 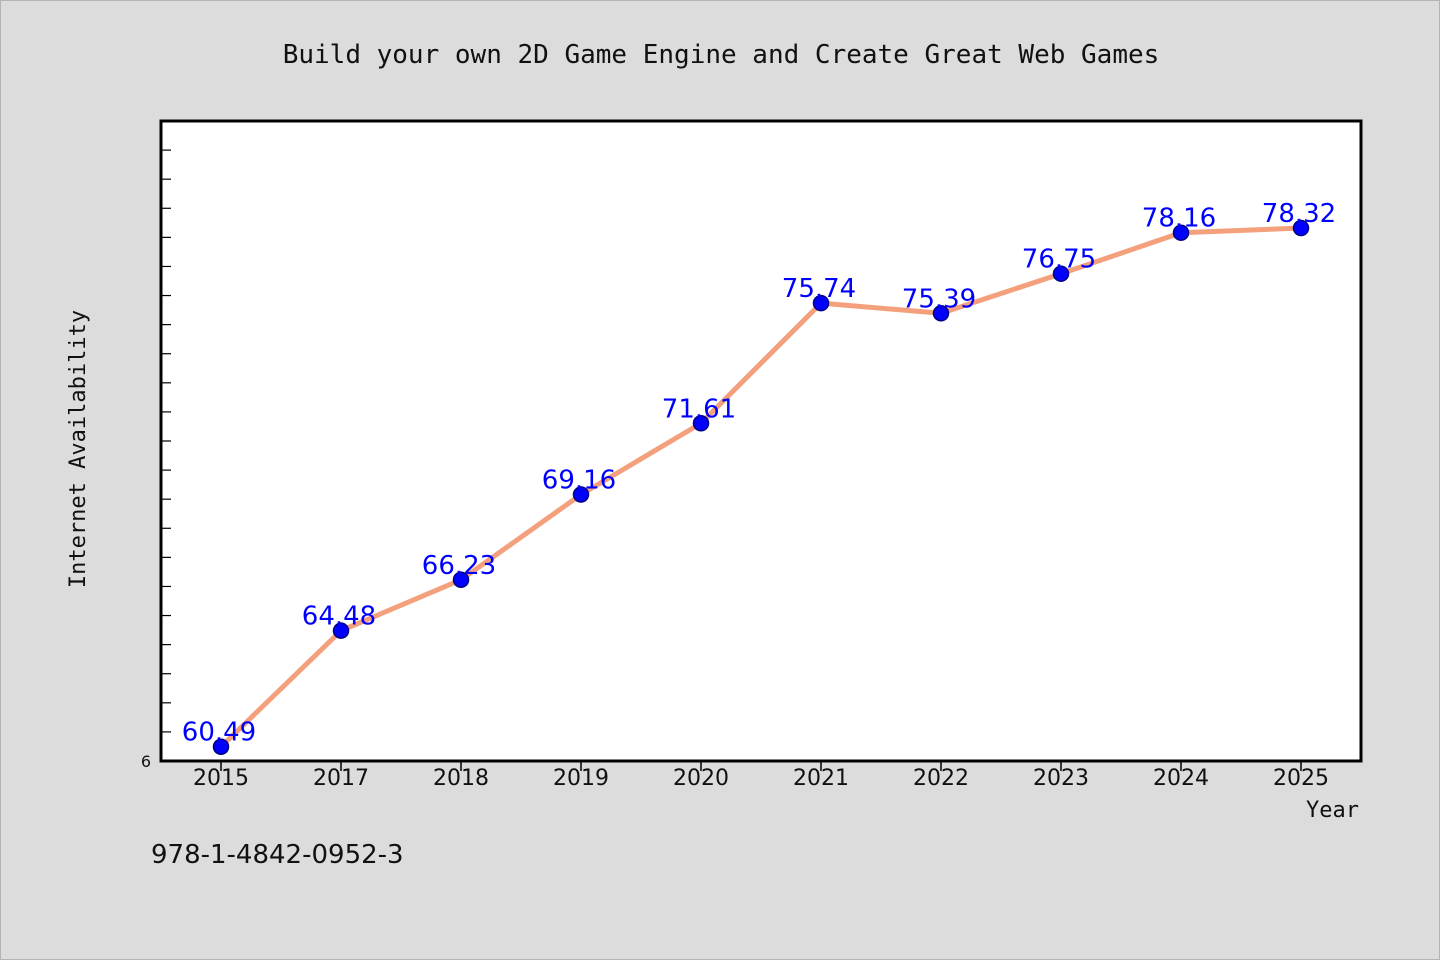 I want to click on y-axis-ticks: 6, so click(x=156, y=460).